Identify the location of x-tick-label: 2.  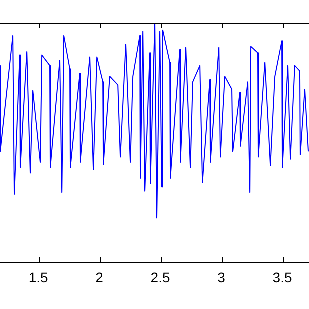
(100, 277).